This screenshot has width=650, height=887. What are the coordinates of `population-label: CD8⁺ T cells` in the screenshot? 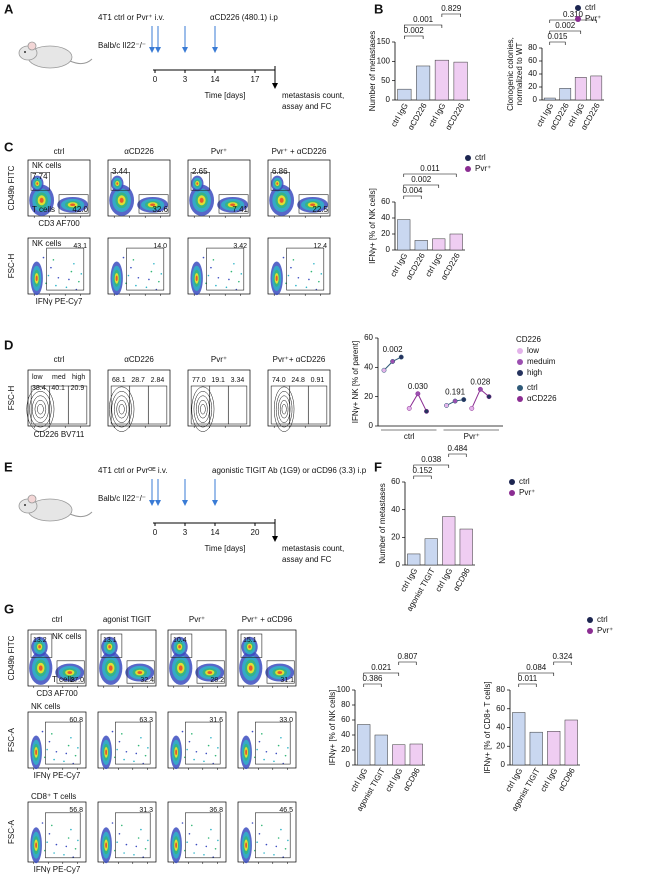 It's located at (53, 796).